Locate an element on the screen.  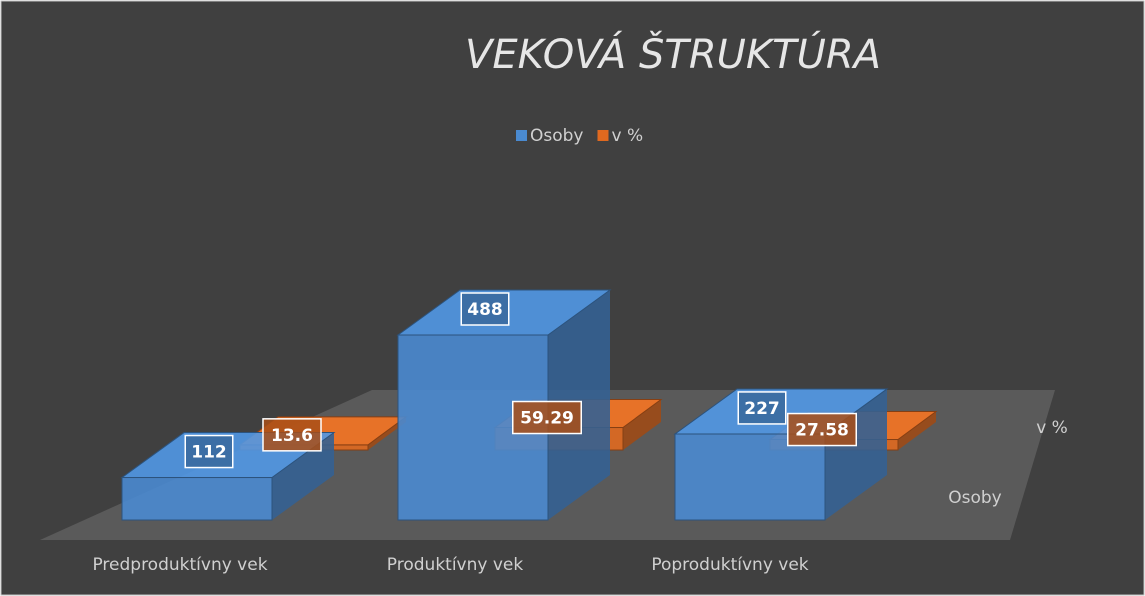
legend-label: v % is located at coordinates (628, 136).